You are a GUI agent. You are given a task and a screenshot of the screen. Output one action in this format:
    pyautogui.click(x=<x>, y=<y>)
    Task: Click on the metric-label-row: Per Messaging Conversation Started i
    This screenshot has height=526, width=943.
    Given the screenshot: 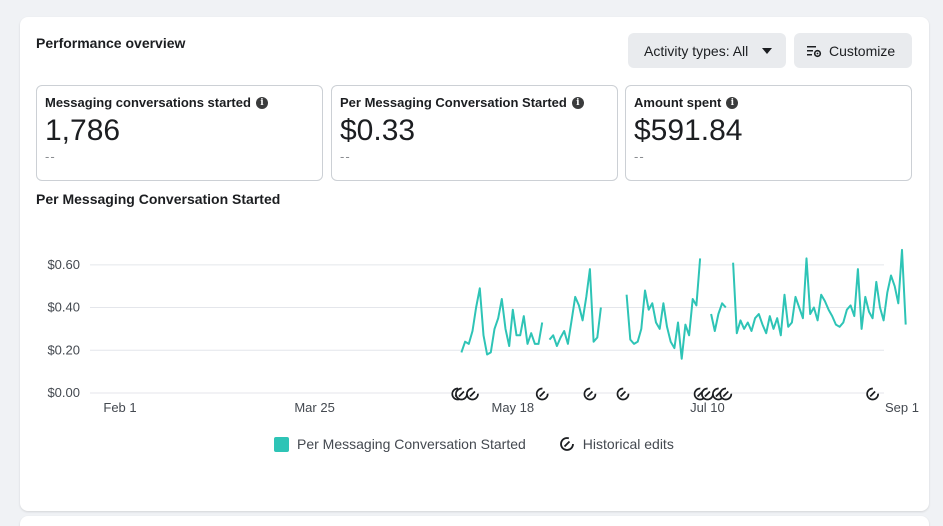 What is the action you would take?
    pyautogui.click(x=474, y=102)
    